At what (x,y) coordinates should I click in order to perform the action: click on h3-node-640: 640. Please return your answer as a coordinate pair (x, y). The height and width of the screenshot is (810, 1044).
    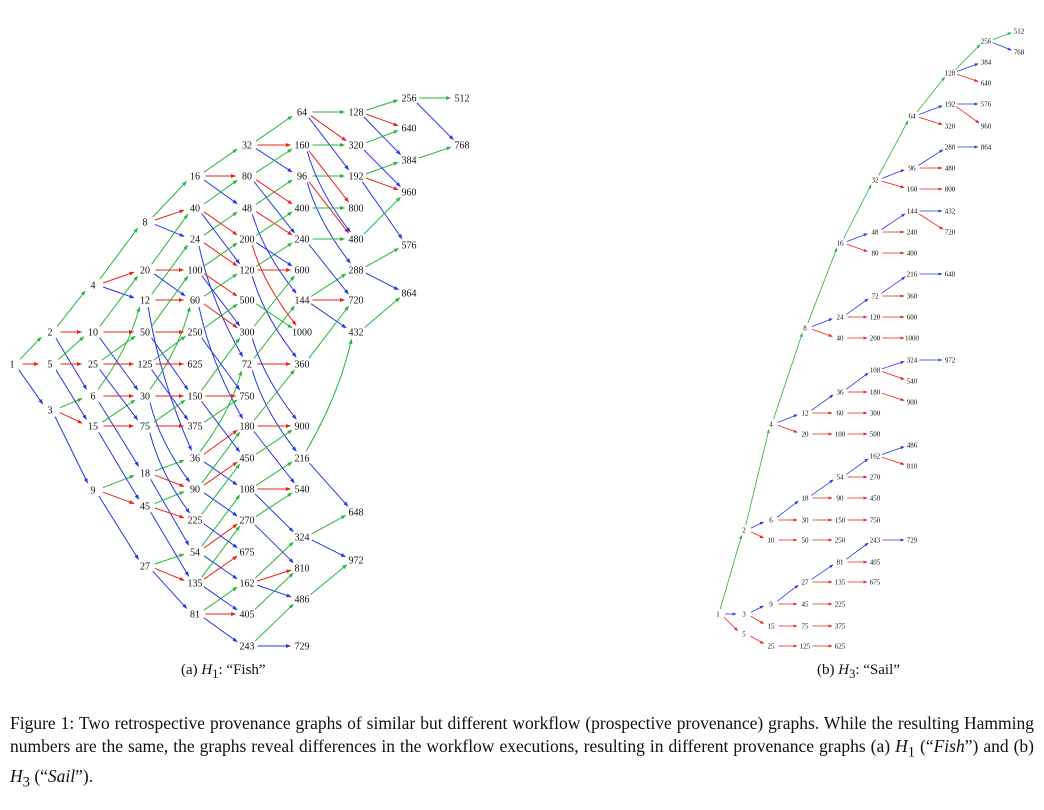
    Looking at the image, I should click on (986, 83).